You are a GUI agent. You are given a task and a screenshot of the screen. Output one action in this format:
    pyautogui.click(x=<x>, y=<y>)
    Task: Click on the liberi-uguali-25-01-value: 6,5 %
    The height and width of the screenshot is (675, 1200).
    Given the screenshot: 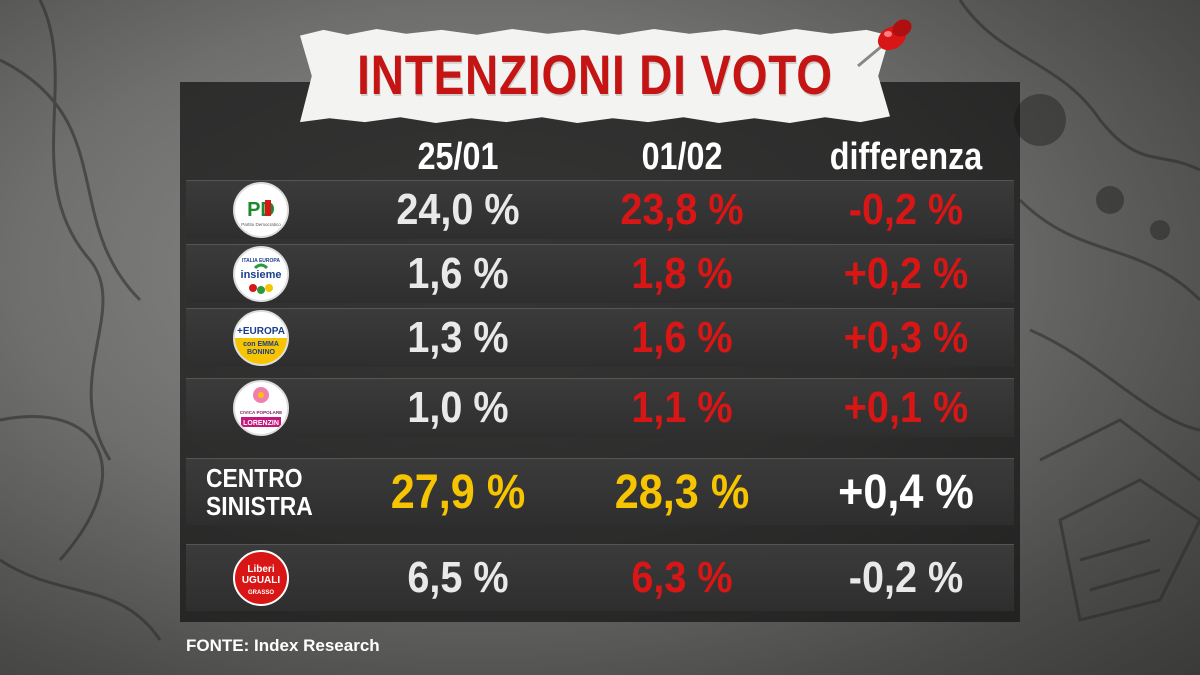 What is the action you would take?
    pyautogui.click(x=458, y=577)
    